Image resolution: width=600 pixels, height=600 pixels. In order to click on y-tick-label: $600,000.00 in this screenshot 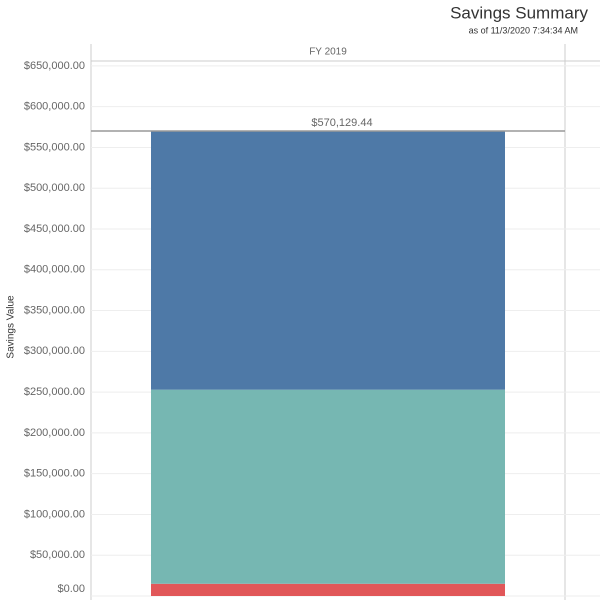, I will do `click(54, 107)`.